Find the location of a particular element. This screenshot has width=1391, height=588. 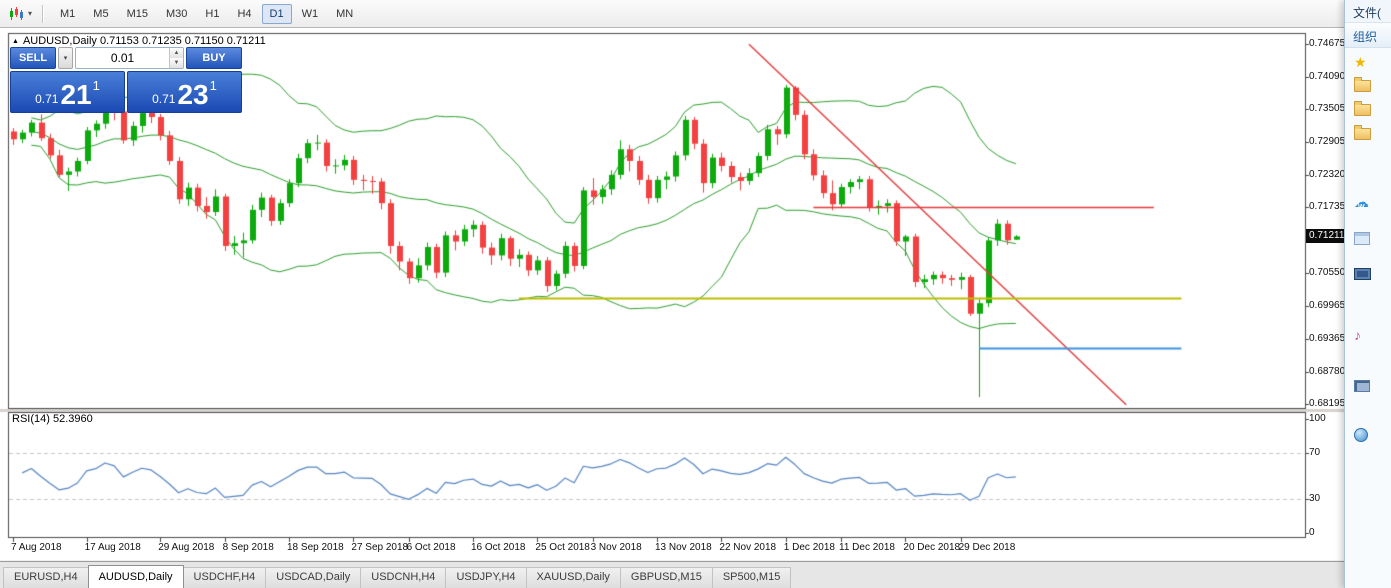

candlestick-chart-icon is located at coordinates (16, 13).